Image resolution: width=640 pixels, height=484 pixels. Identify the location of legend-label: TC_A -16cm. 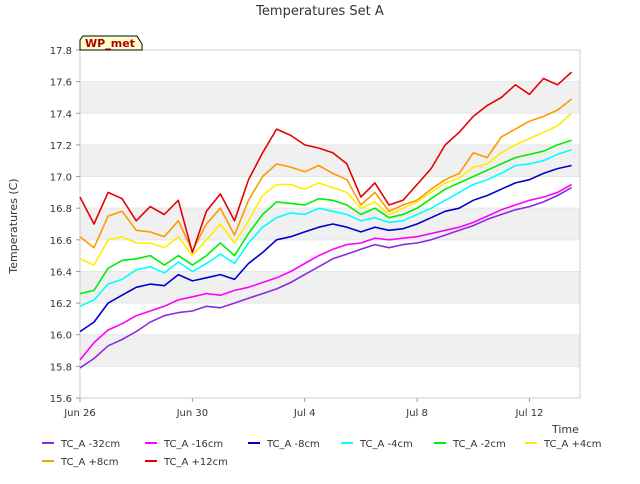
(193, 444).